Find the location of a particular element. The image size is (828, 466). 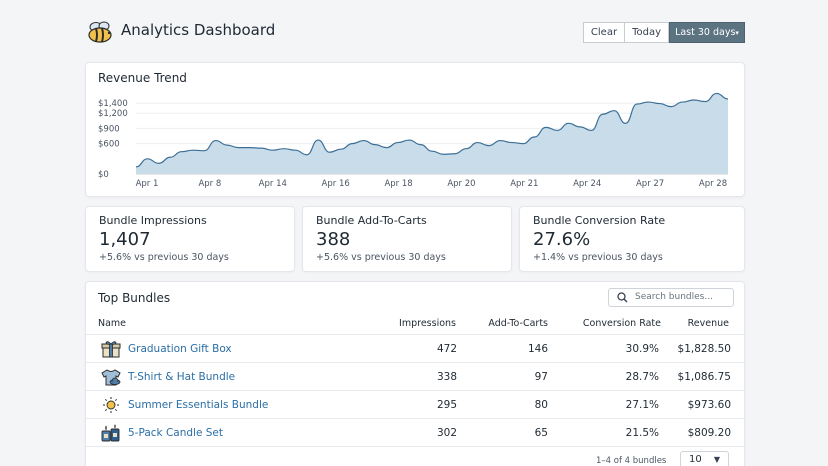

revenue-series-line is located at coordinates (432, 130).